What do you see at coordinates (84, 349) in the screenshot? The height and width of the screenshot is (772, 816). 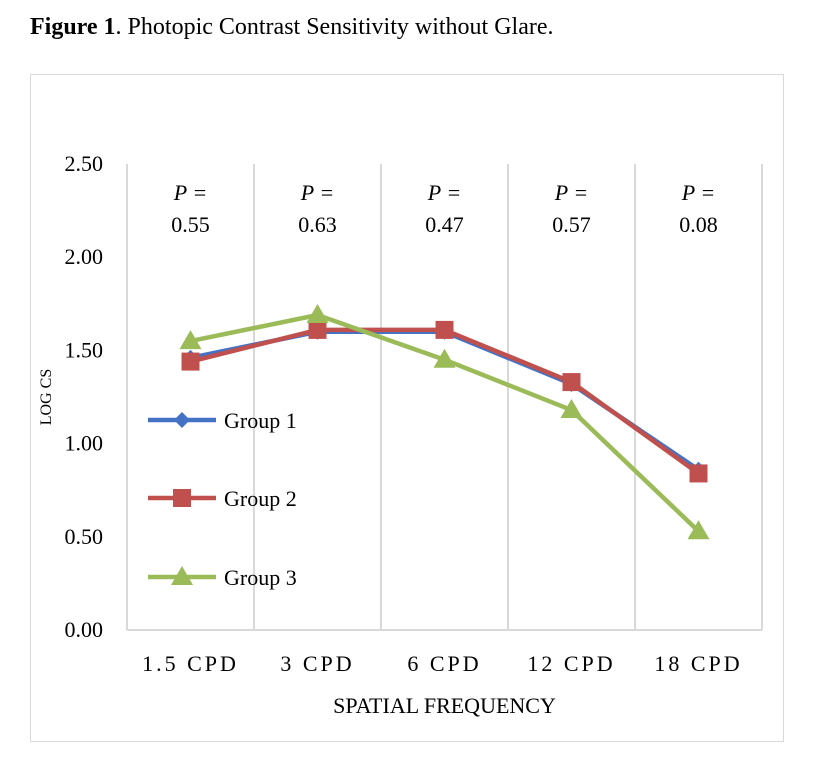 I see `y-tick-label: 1.50` at bounding box center [84, 349].